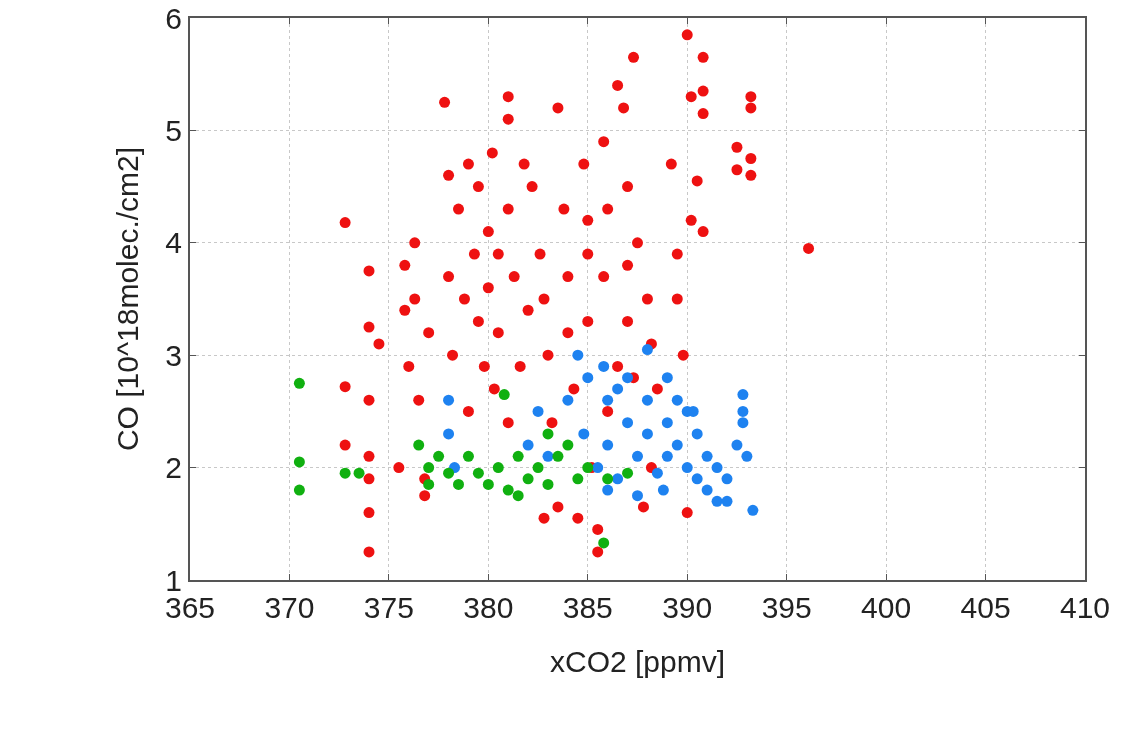  Describe the element at coordinates (786, 607) in the screenshot. I see `x-tick-label: 395` at that location.